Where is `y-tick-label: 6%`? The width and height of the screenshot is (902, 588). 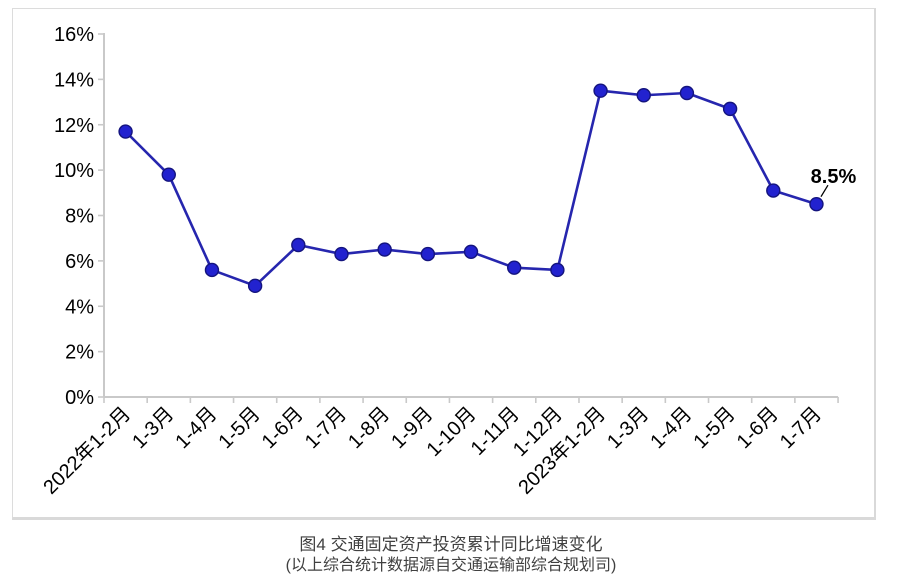
y-tick-label: 6% is located at coordinates (79, 262).